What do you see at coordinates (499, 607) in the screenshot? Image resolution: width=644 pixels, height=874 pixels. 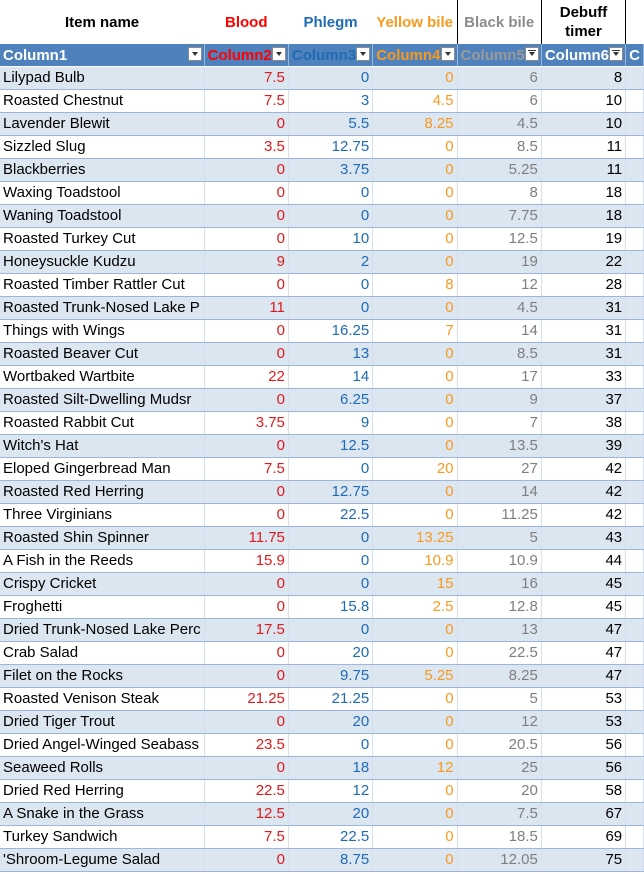 I see `black-bile-cell: 12.8` at bounding box center [499, 607].